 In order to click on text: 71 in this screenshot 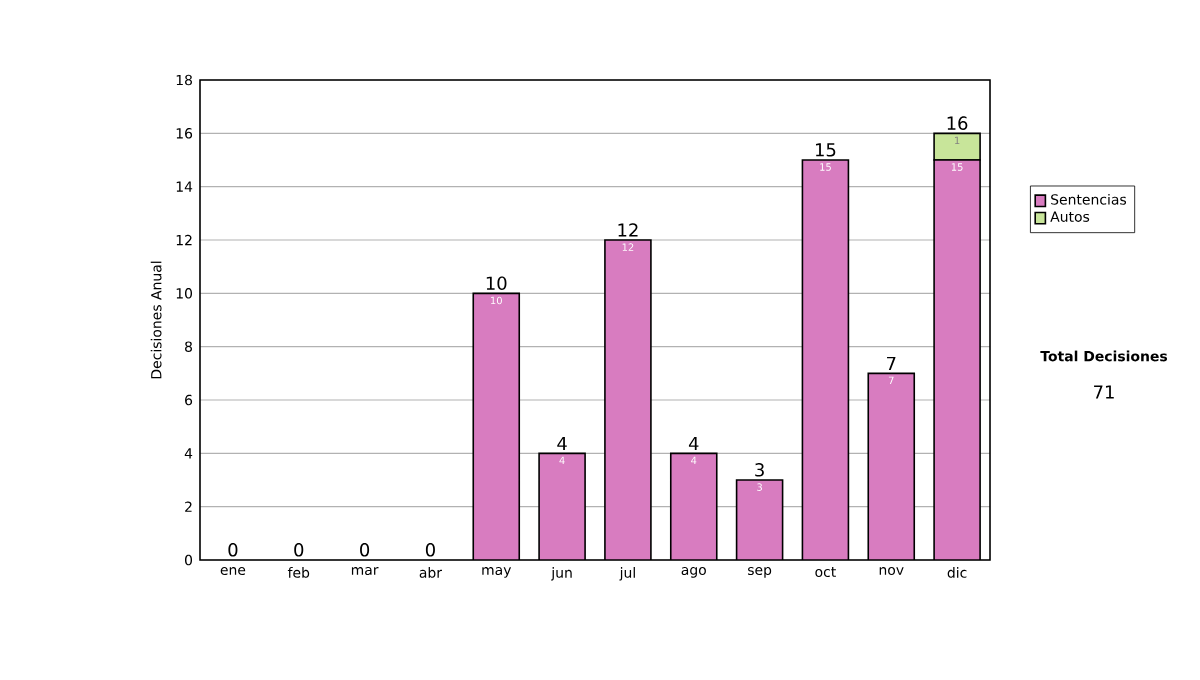, I will do `click(1104, 392)`.